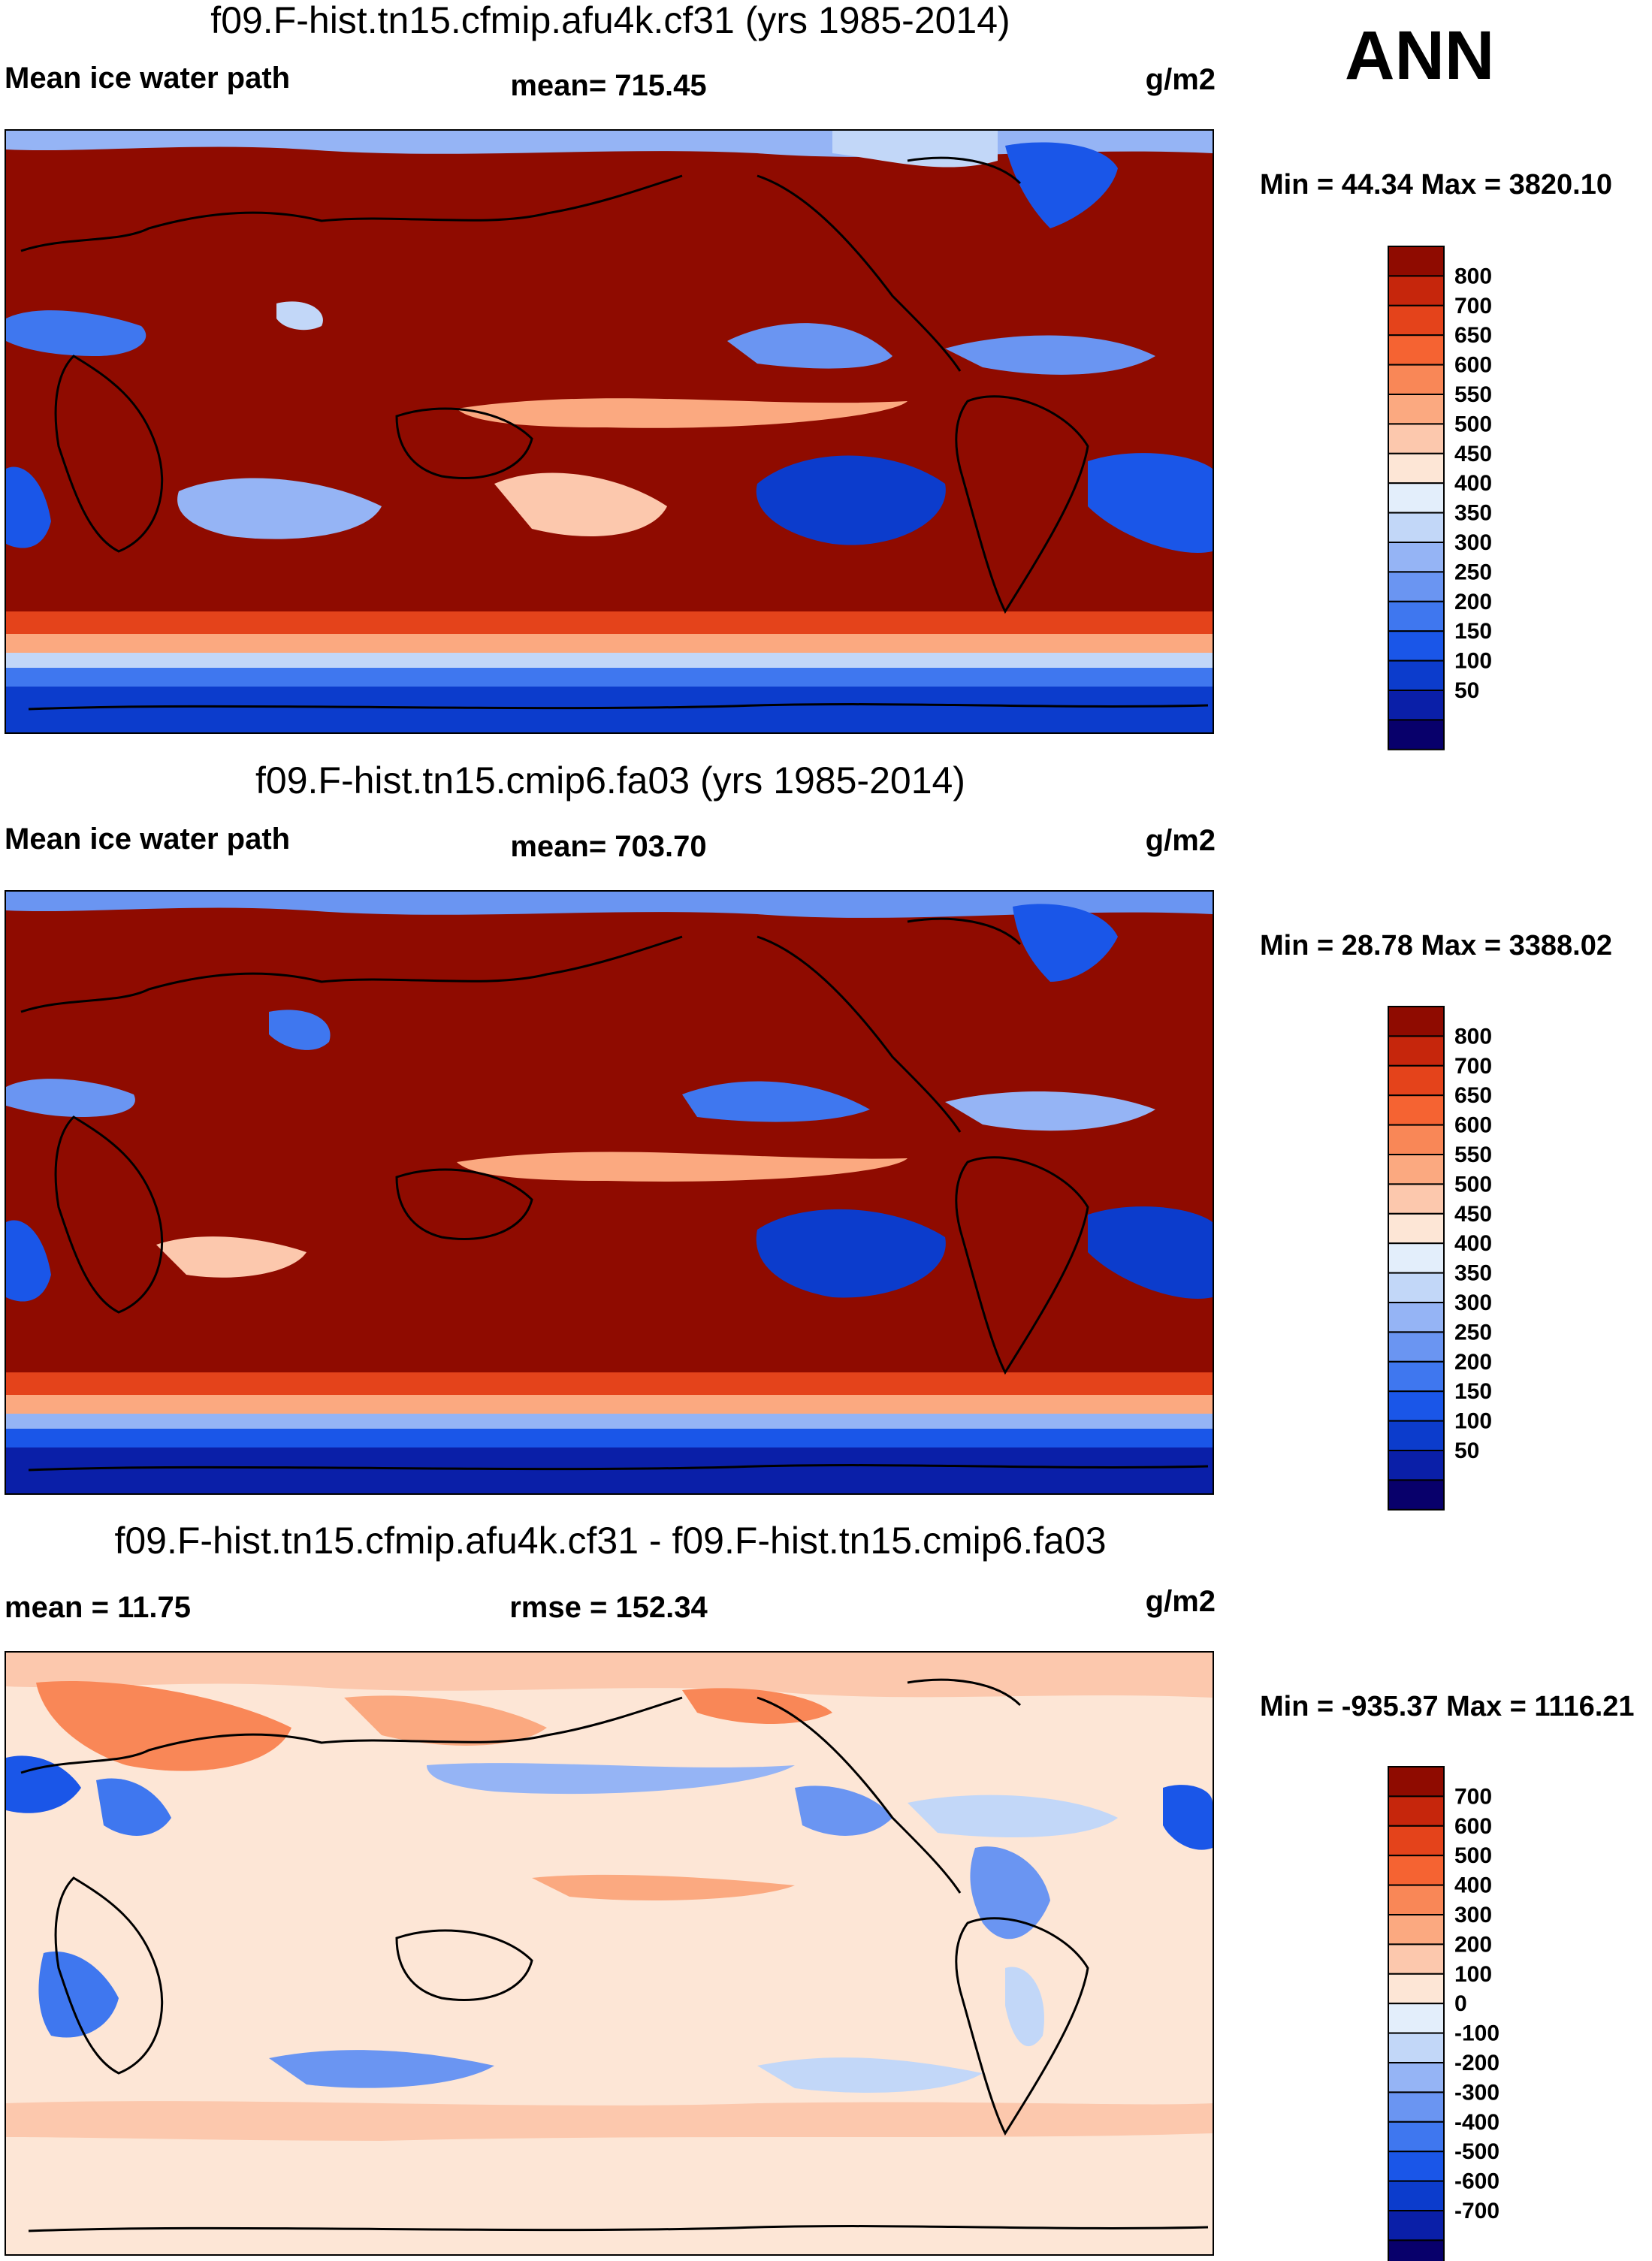  I want to click on panel3-minmax: Min = -935.37 Max = 1116.21, so click(1447, 1707).